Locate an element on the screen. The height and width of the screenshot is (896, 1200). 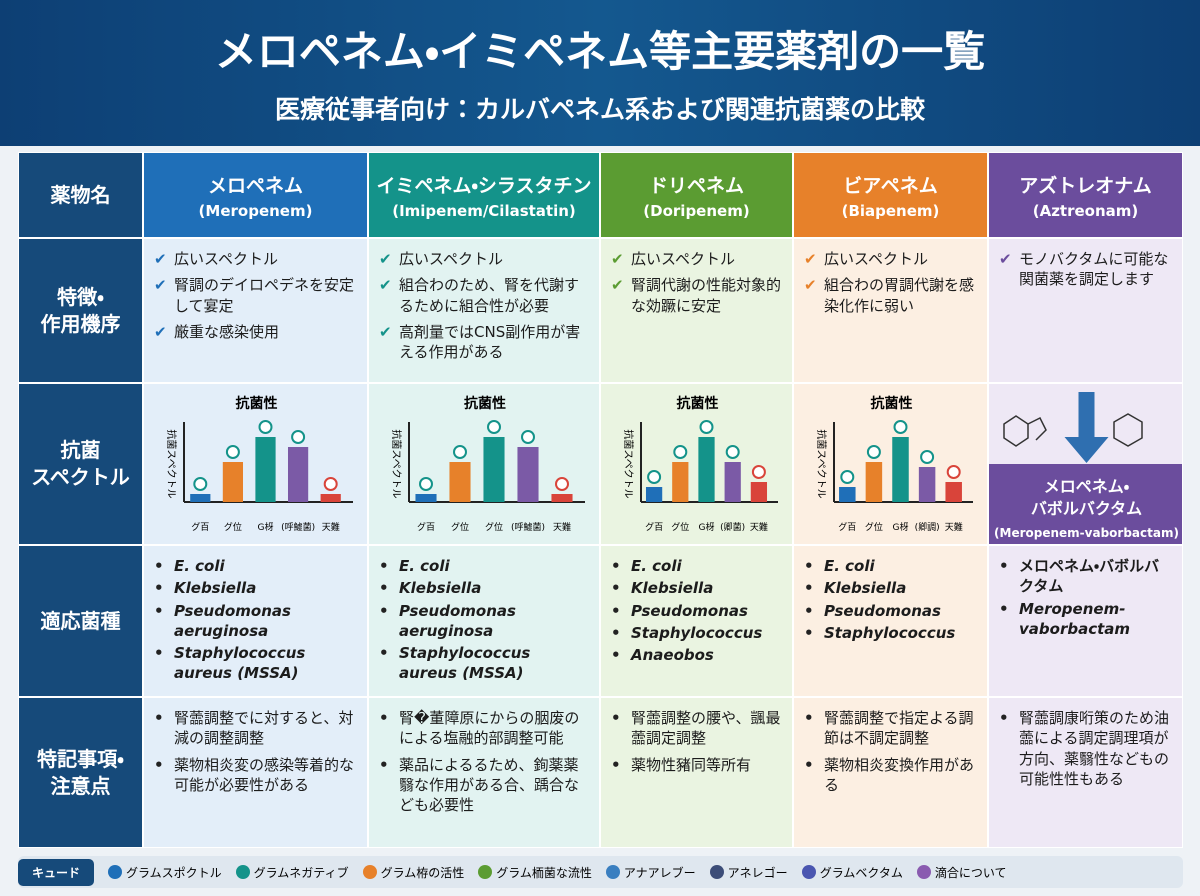
item-text: Staphylococcus aureus (MSSA) is located at coordinates (465, 663).